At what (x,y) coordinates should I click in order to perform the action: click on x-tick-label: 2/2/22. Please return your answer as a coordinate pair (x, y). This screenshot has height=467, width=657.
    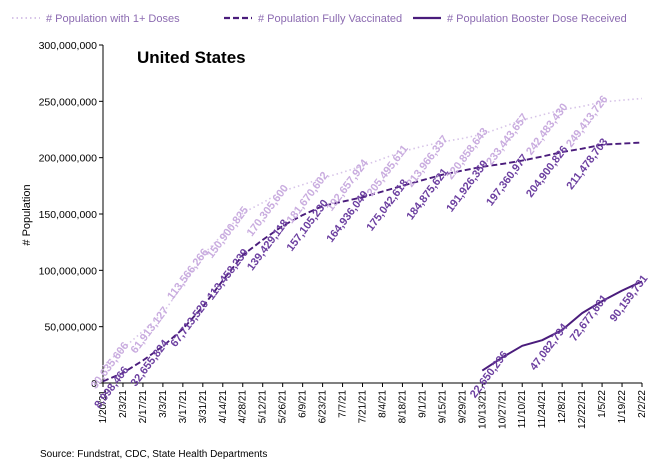
    Looking at the image, I should click on (642, 404).